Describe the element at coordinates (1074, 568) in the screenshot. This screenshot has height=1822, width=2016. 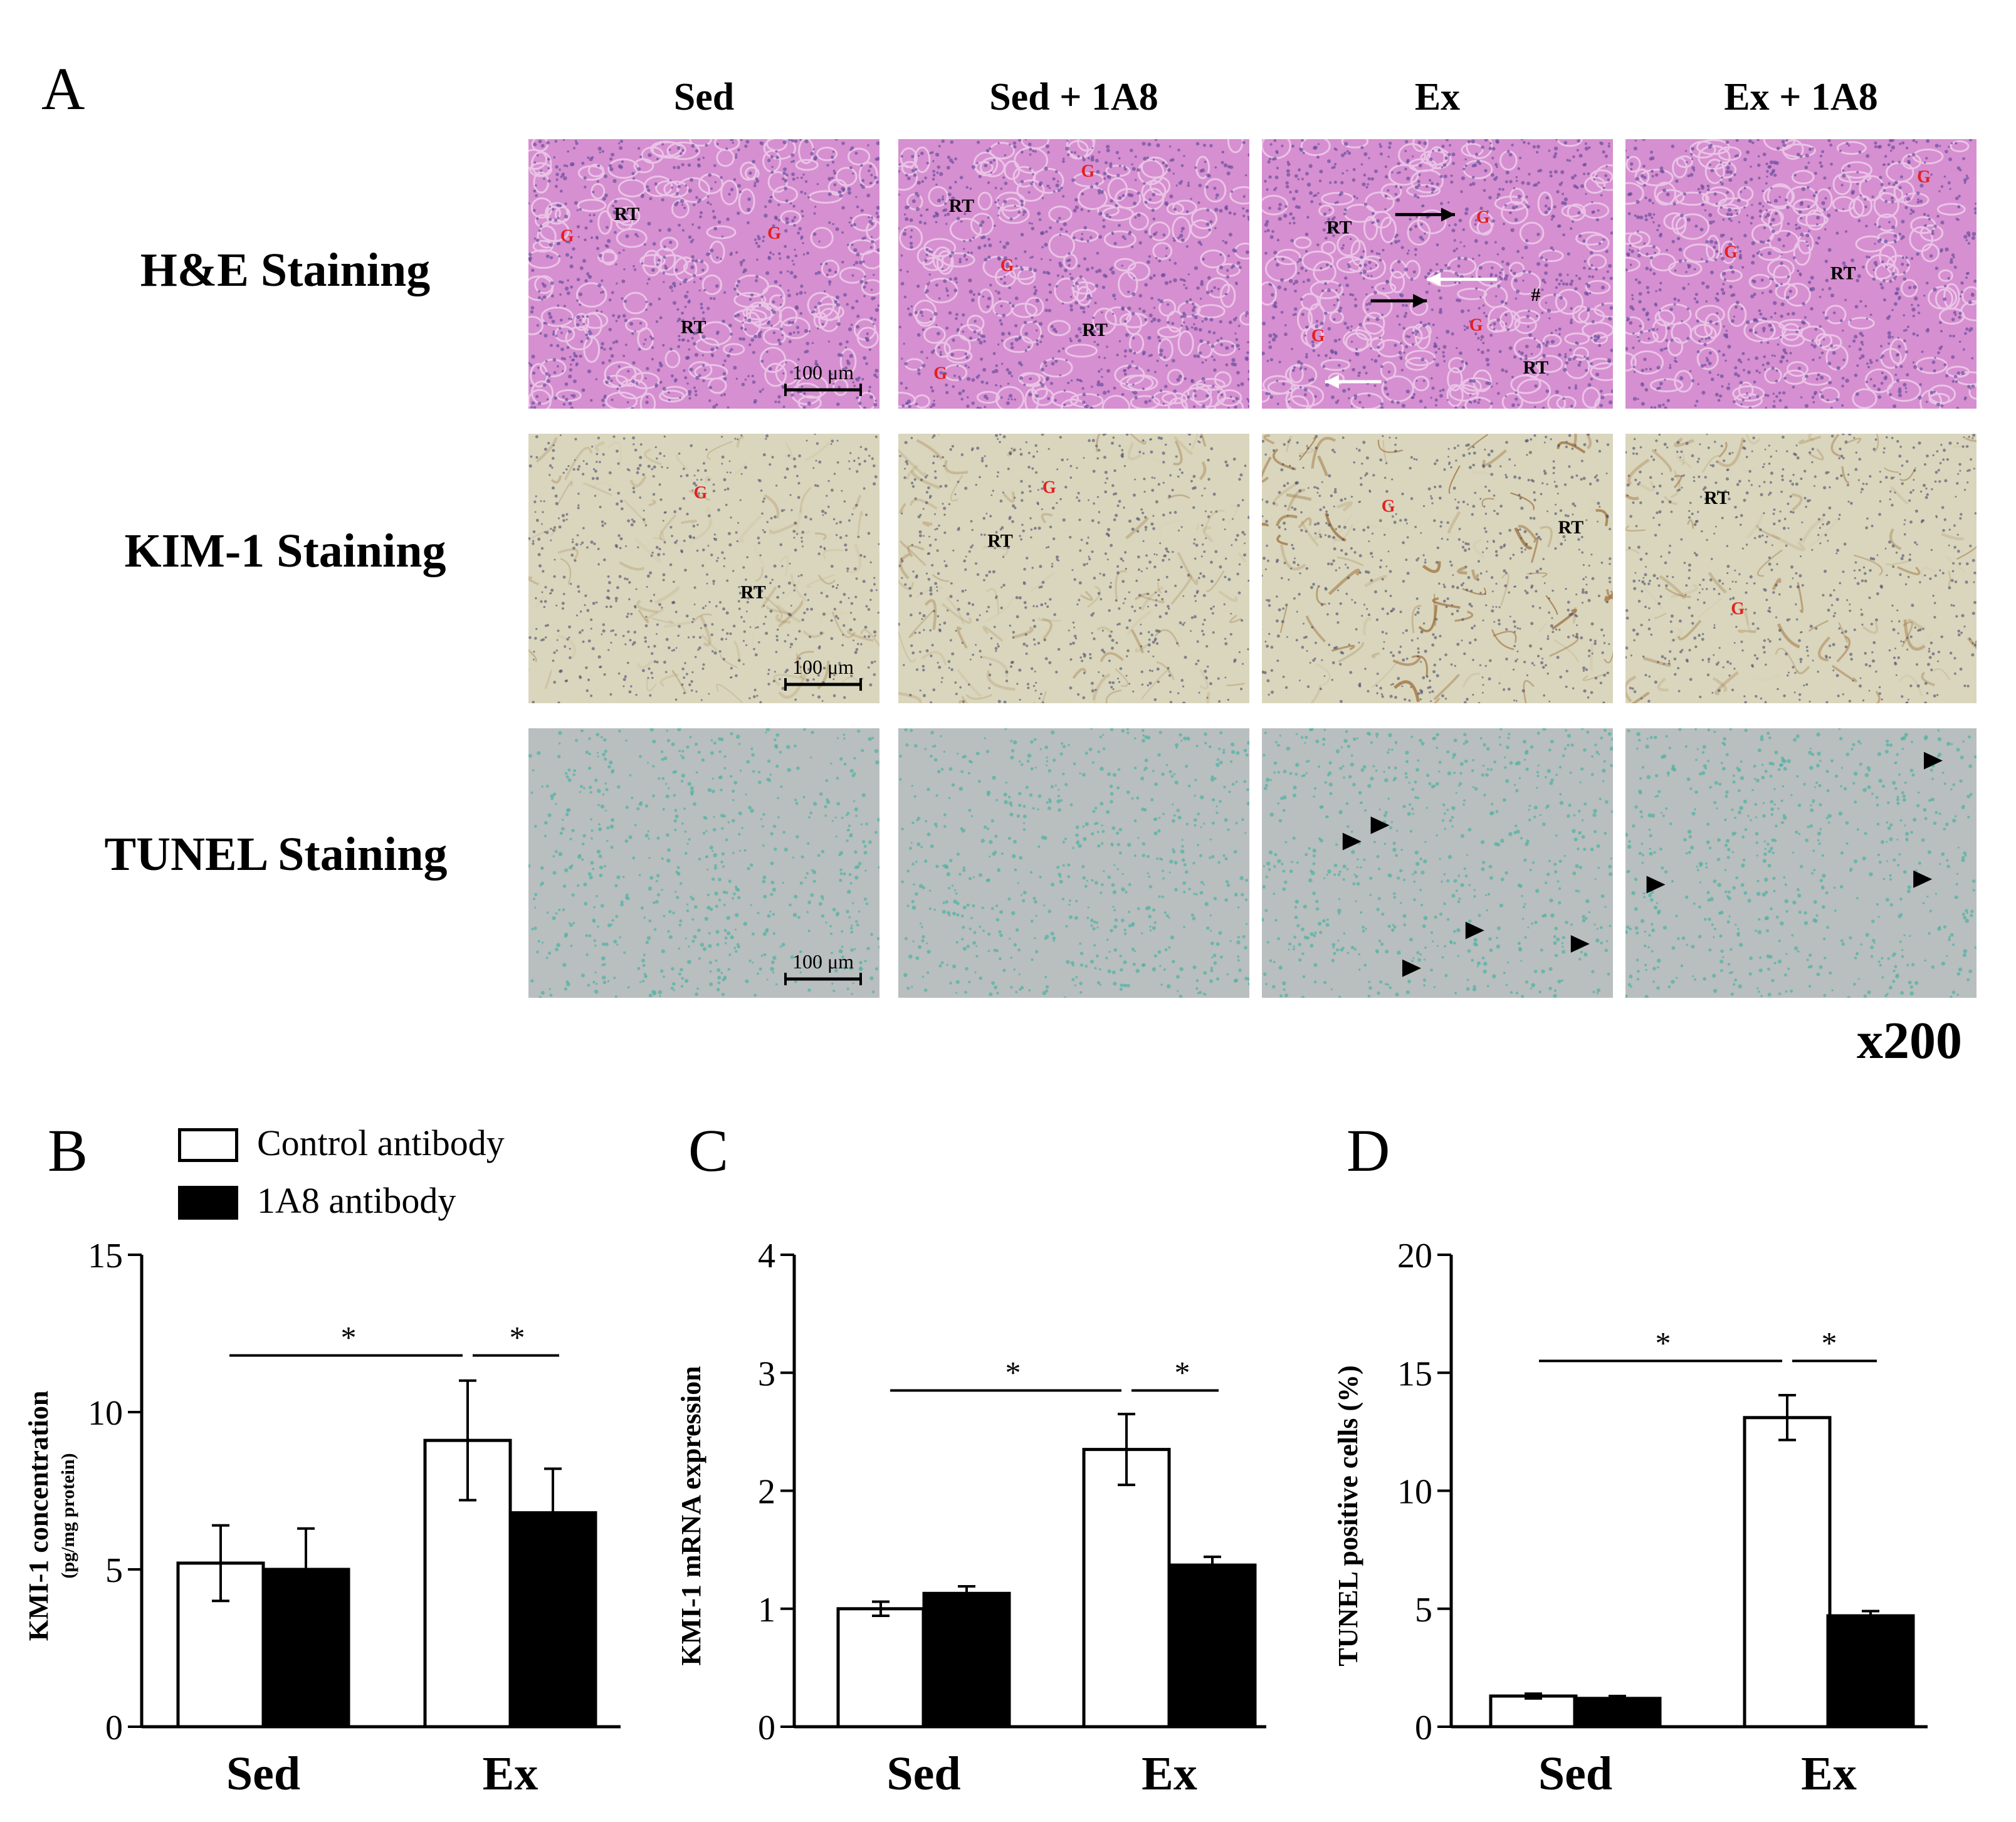
I see `micrograph-kim1-sed-1a8: G RT` at that location.